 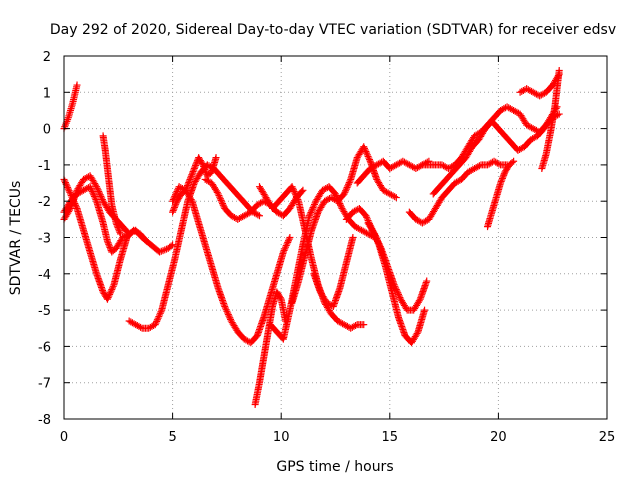 What do you see at coordinates (44, 202) in the screenshot?
I see `y-tick-label: -2` at bounding box center [44, 202].